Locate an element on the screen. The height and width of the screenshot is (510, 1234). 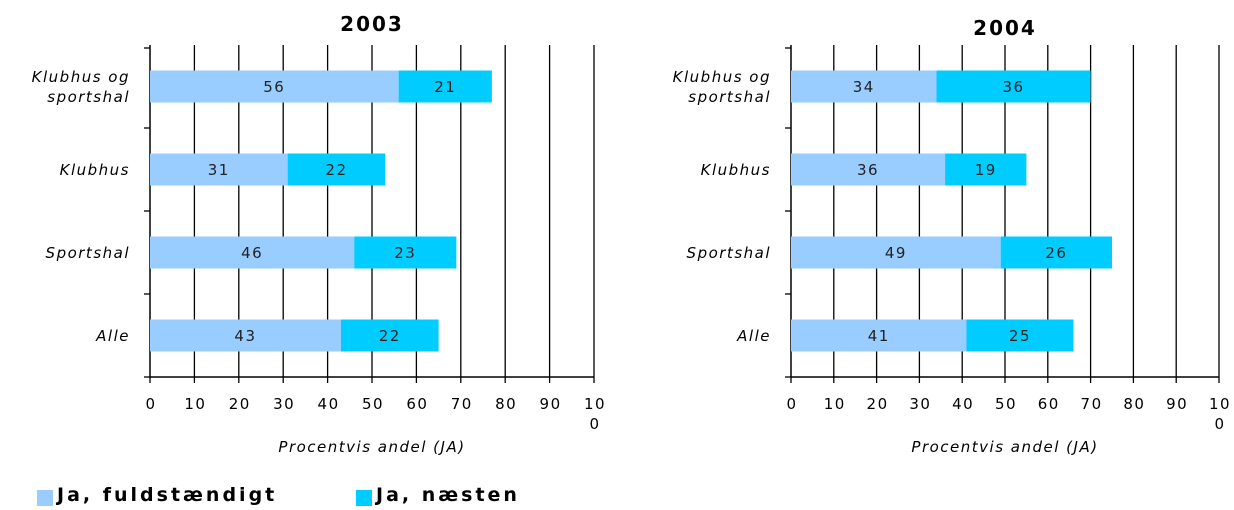
data-label: 26 is located at coordinates (1056, 253).